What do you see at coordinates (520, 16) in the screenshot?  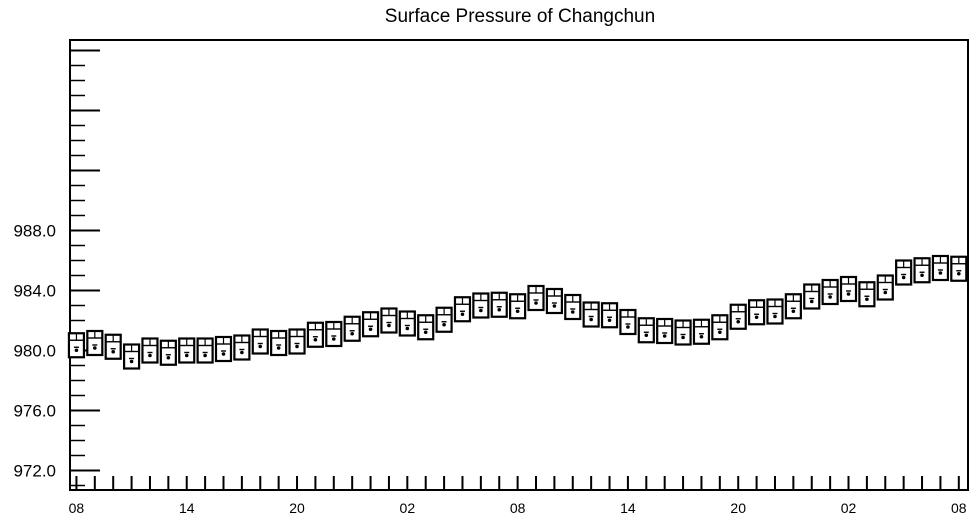 I see `chart-title: Surface Pressure of Changchun` at bounding box center [520, 16].